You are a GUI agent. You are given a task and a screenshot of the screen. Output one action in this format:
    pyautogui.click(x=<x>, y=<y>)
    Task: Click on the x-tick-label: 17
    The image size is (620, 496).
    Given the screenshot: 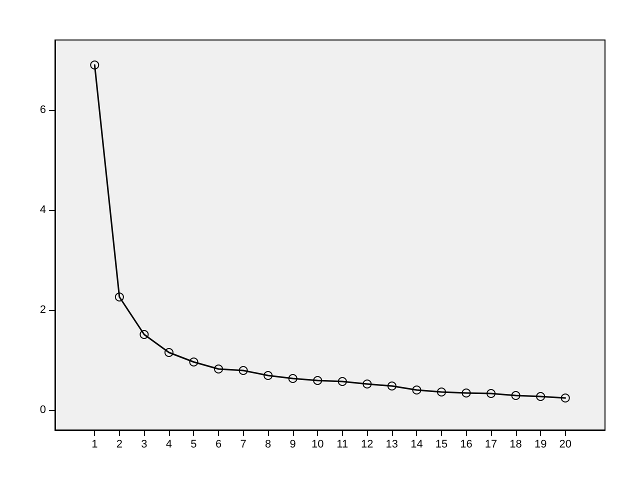 What is the action you would take?
    pyautogui.click(x=491, y=444)
    